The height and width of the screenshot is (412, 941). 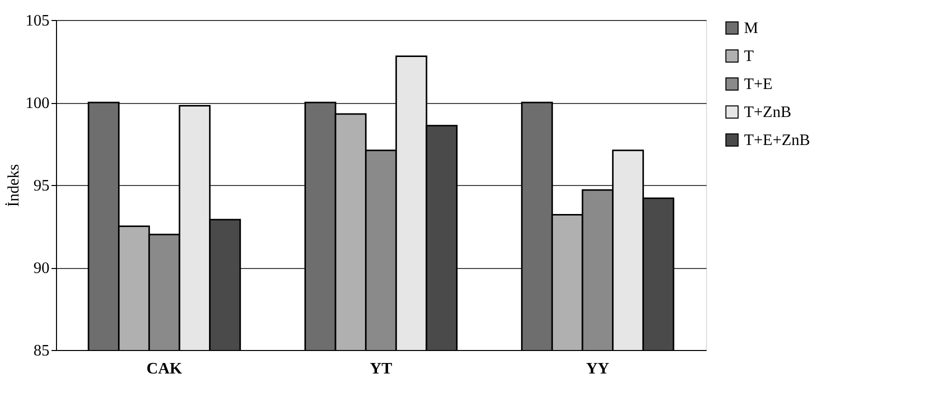 I want to click on legend-label: T+ZnB, so click(x=768, y=112).